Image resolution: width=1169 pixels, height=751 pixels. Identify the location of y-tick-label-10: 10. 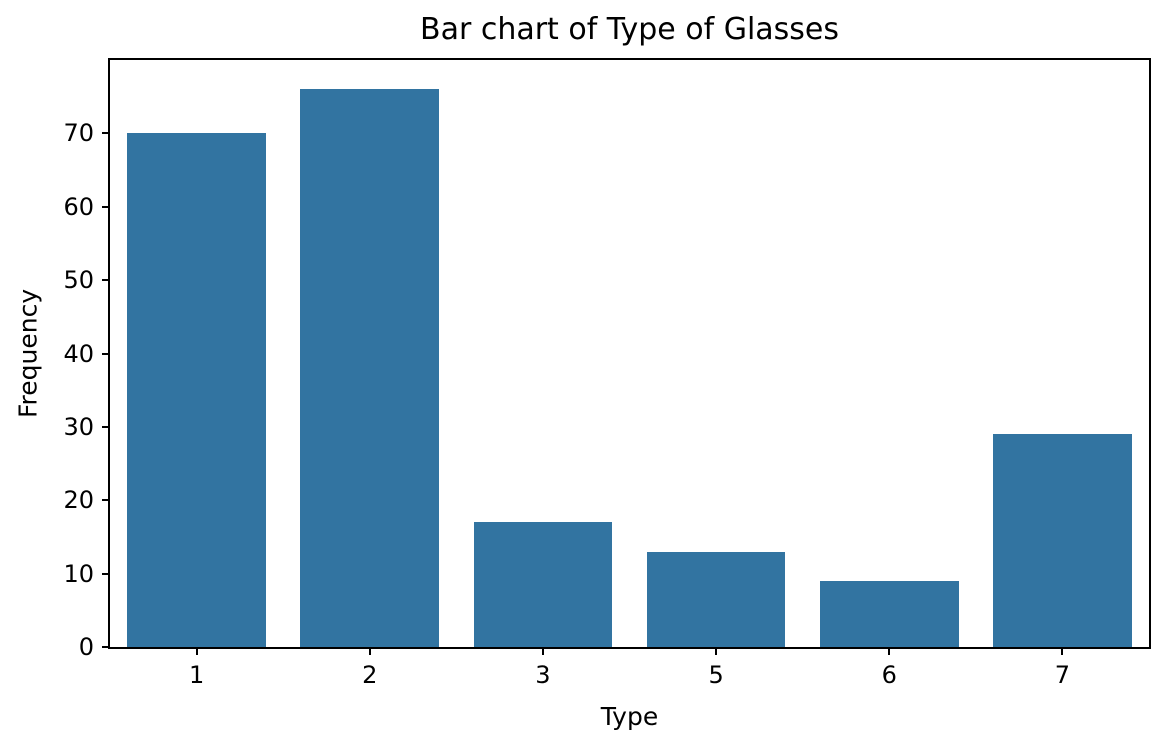
(78, 573).